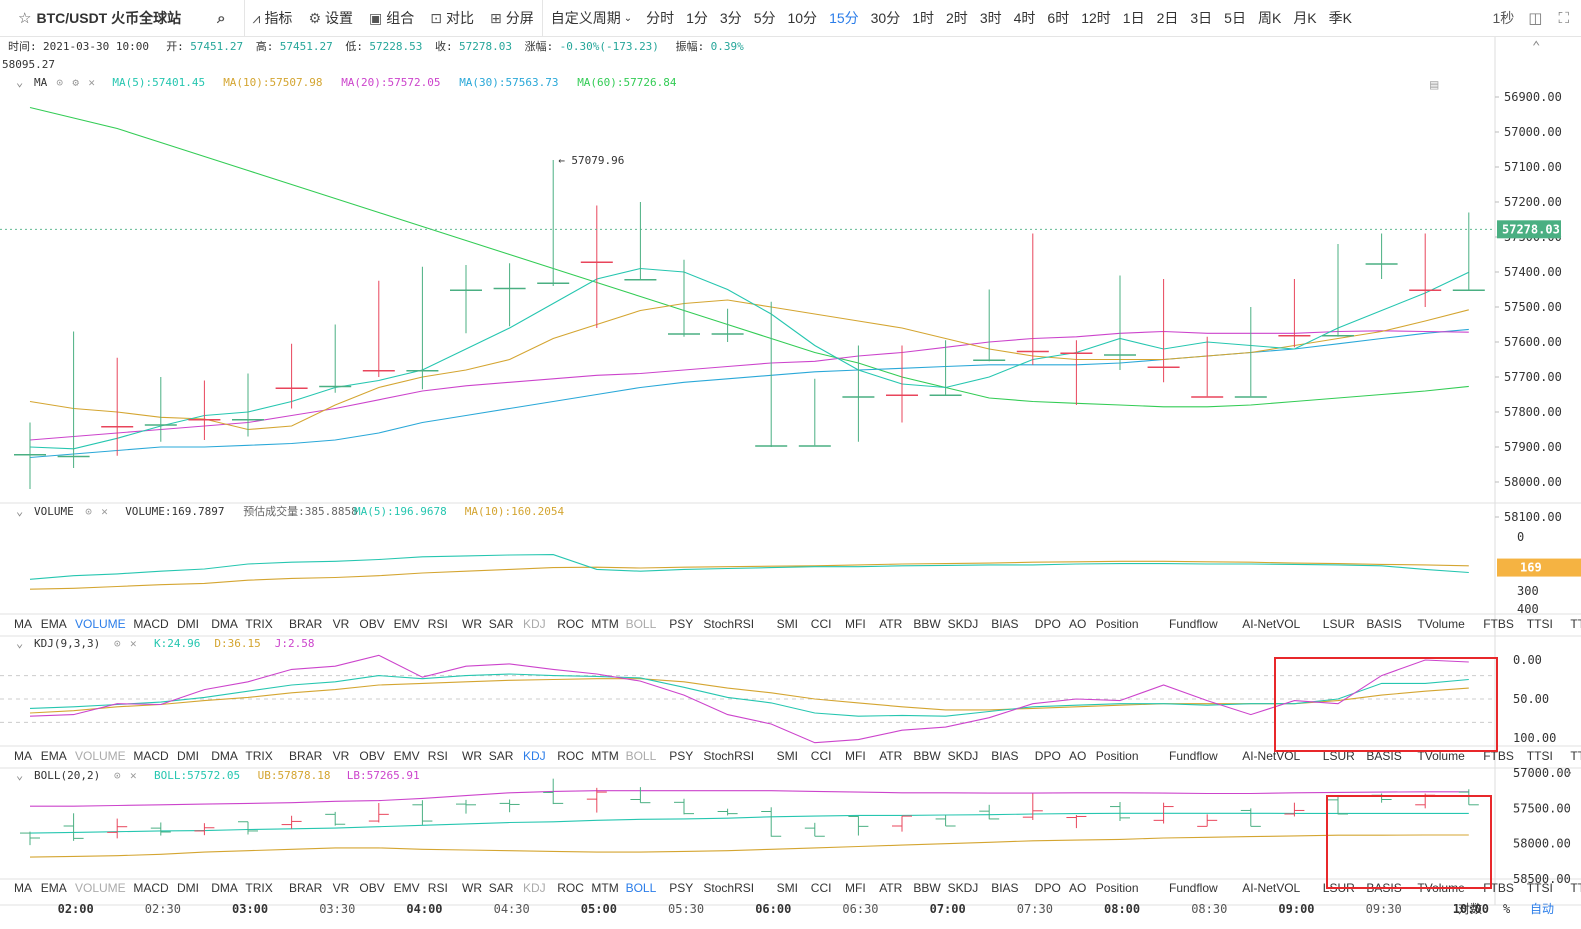 The image size is (1581, 929). I want to click on toolbar-button-settings: ⚙ 设置, so click(330, 18).